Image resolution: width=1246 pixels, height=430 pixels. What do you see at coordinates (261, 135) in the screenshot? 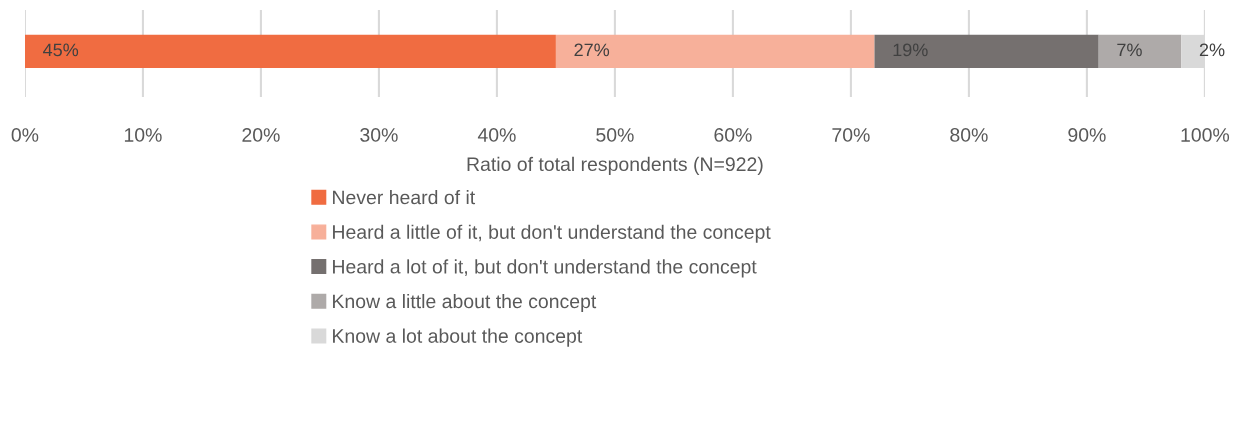
I see `x-tick-label: 20%` at bounding box center [261, 135].